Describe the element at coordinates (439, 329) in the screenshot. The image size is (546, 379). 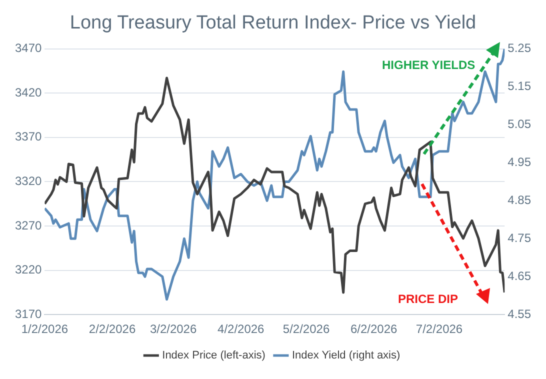
I see `x-tick-label: 7/2/2026` at that location.